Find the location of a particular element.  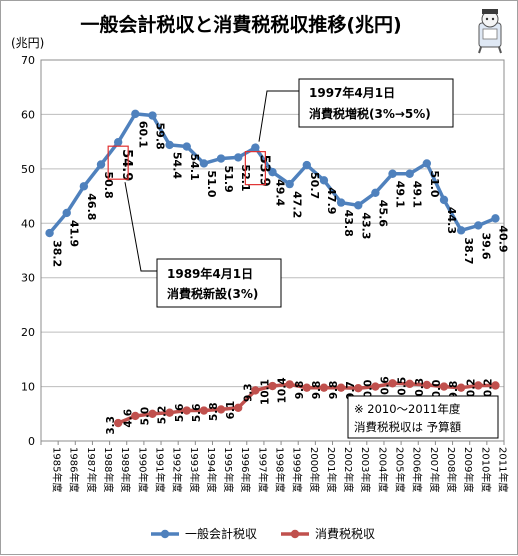

tax-revenue-value-label: 44.3 is located at coordinates (451, 220).